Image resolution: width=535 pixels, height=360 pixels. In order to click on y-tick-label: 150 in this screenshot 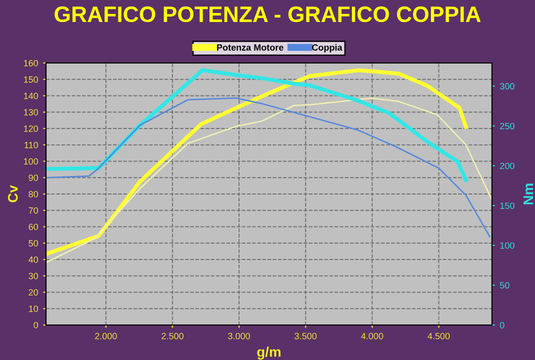, I will do `click(31, 79)`.